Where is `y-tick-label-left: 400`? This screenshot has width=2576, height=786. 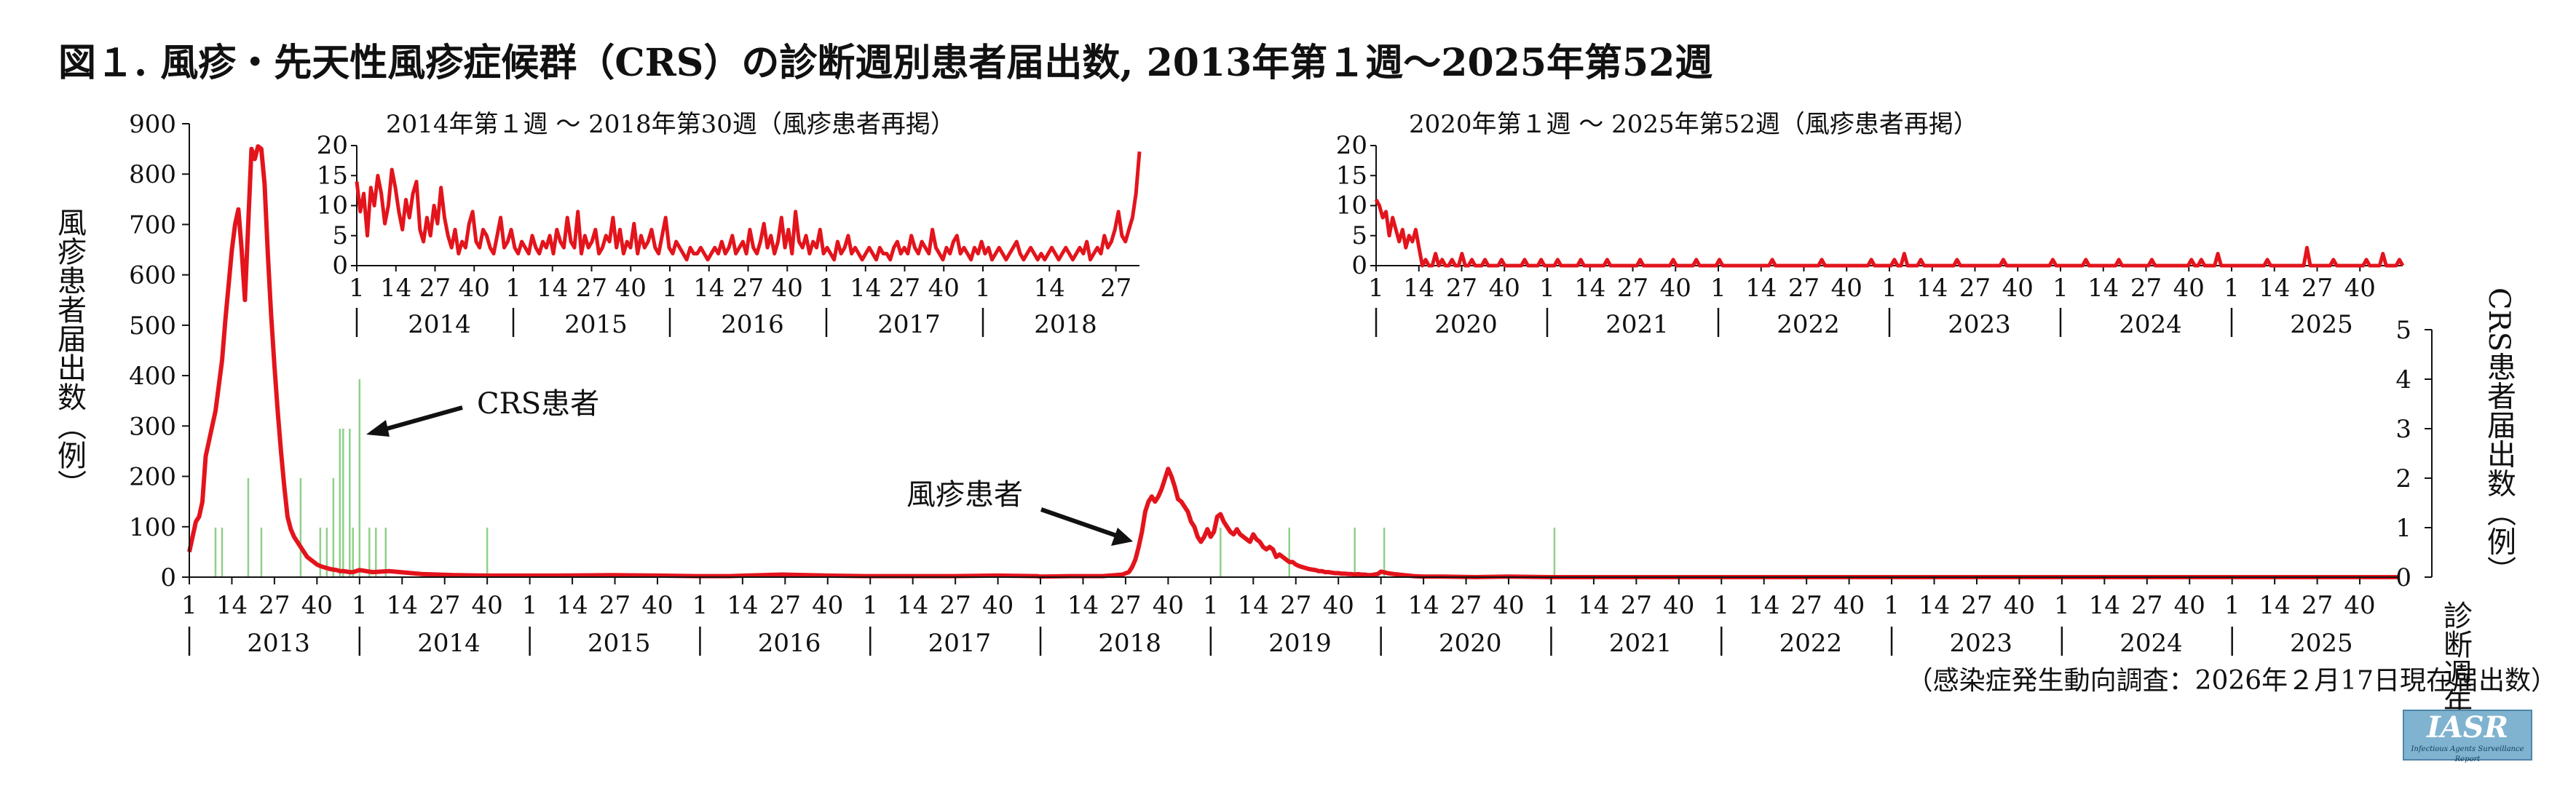
y-tick-label-left: 400 is located at coordinates (152, 376).